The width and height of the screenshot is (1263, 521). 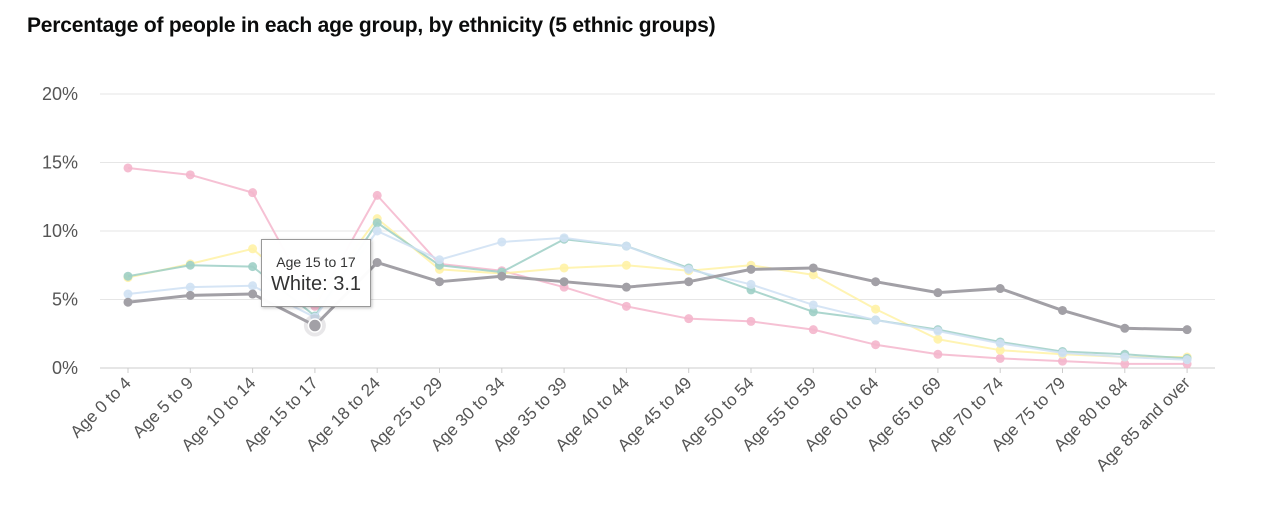 I want to click on series-white, so click(x=657, y=296).